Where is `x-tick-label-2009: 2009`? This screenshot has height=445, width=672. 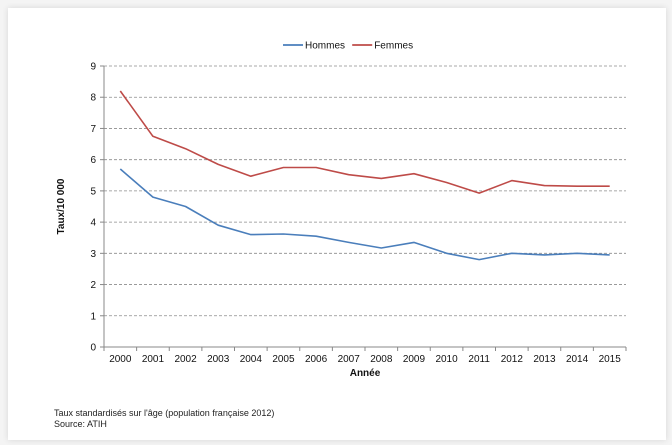
x-tick-label-2009: 2009 is located at coordinates (414, 359).